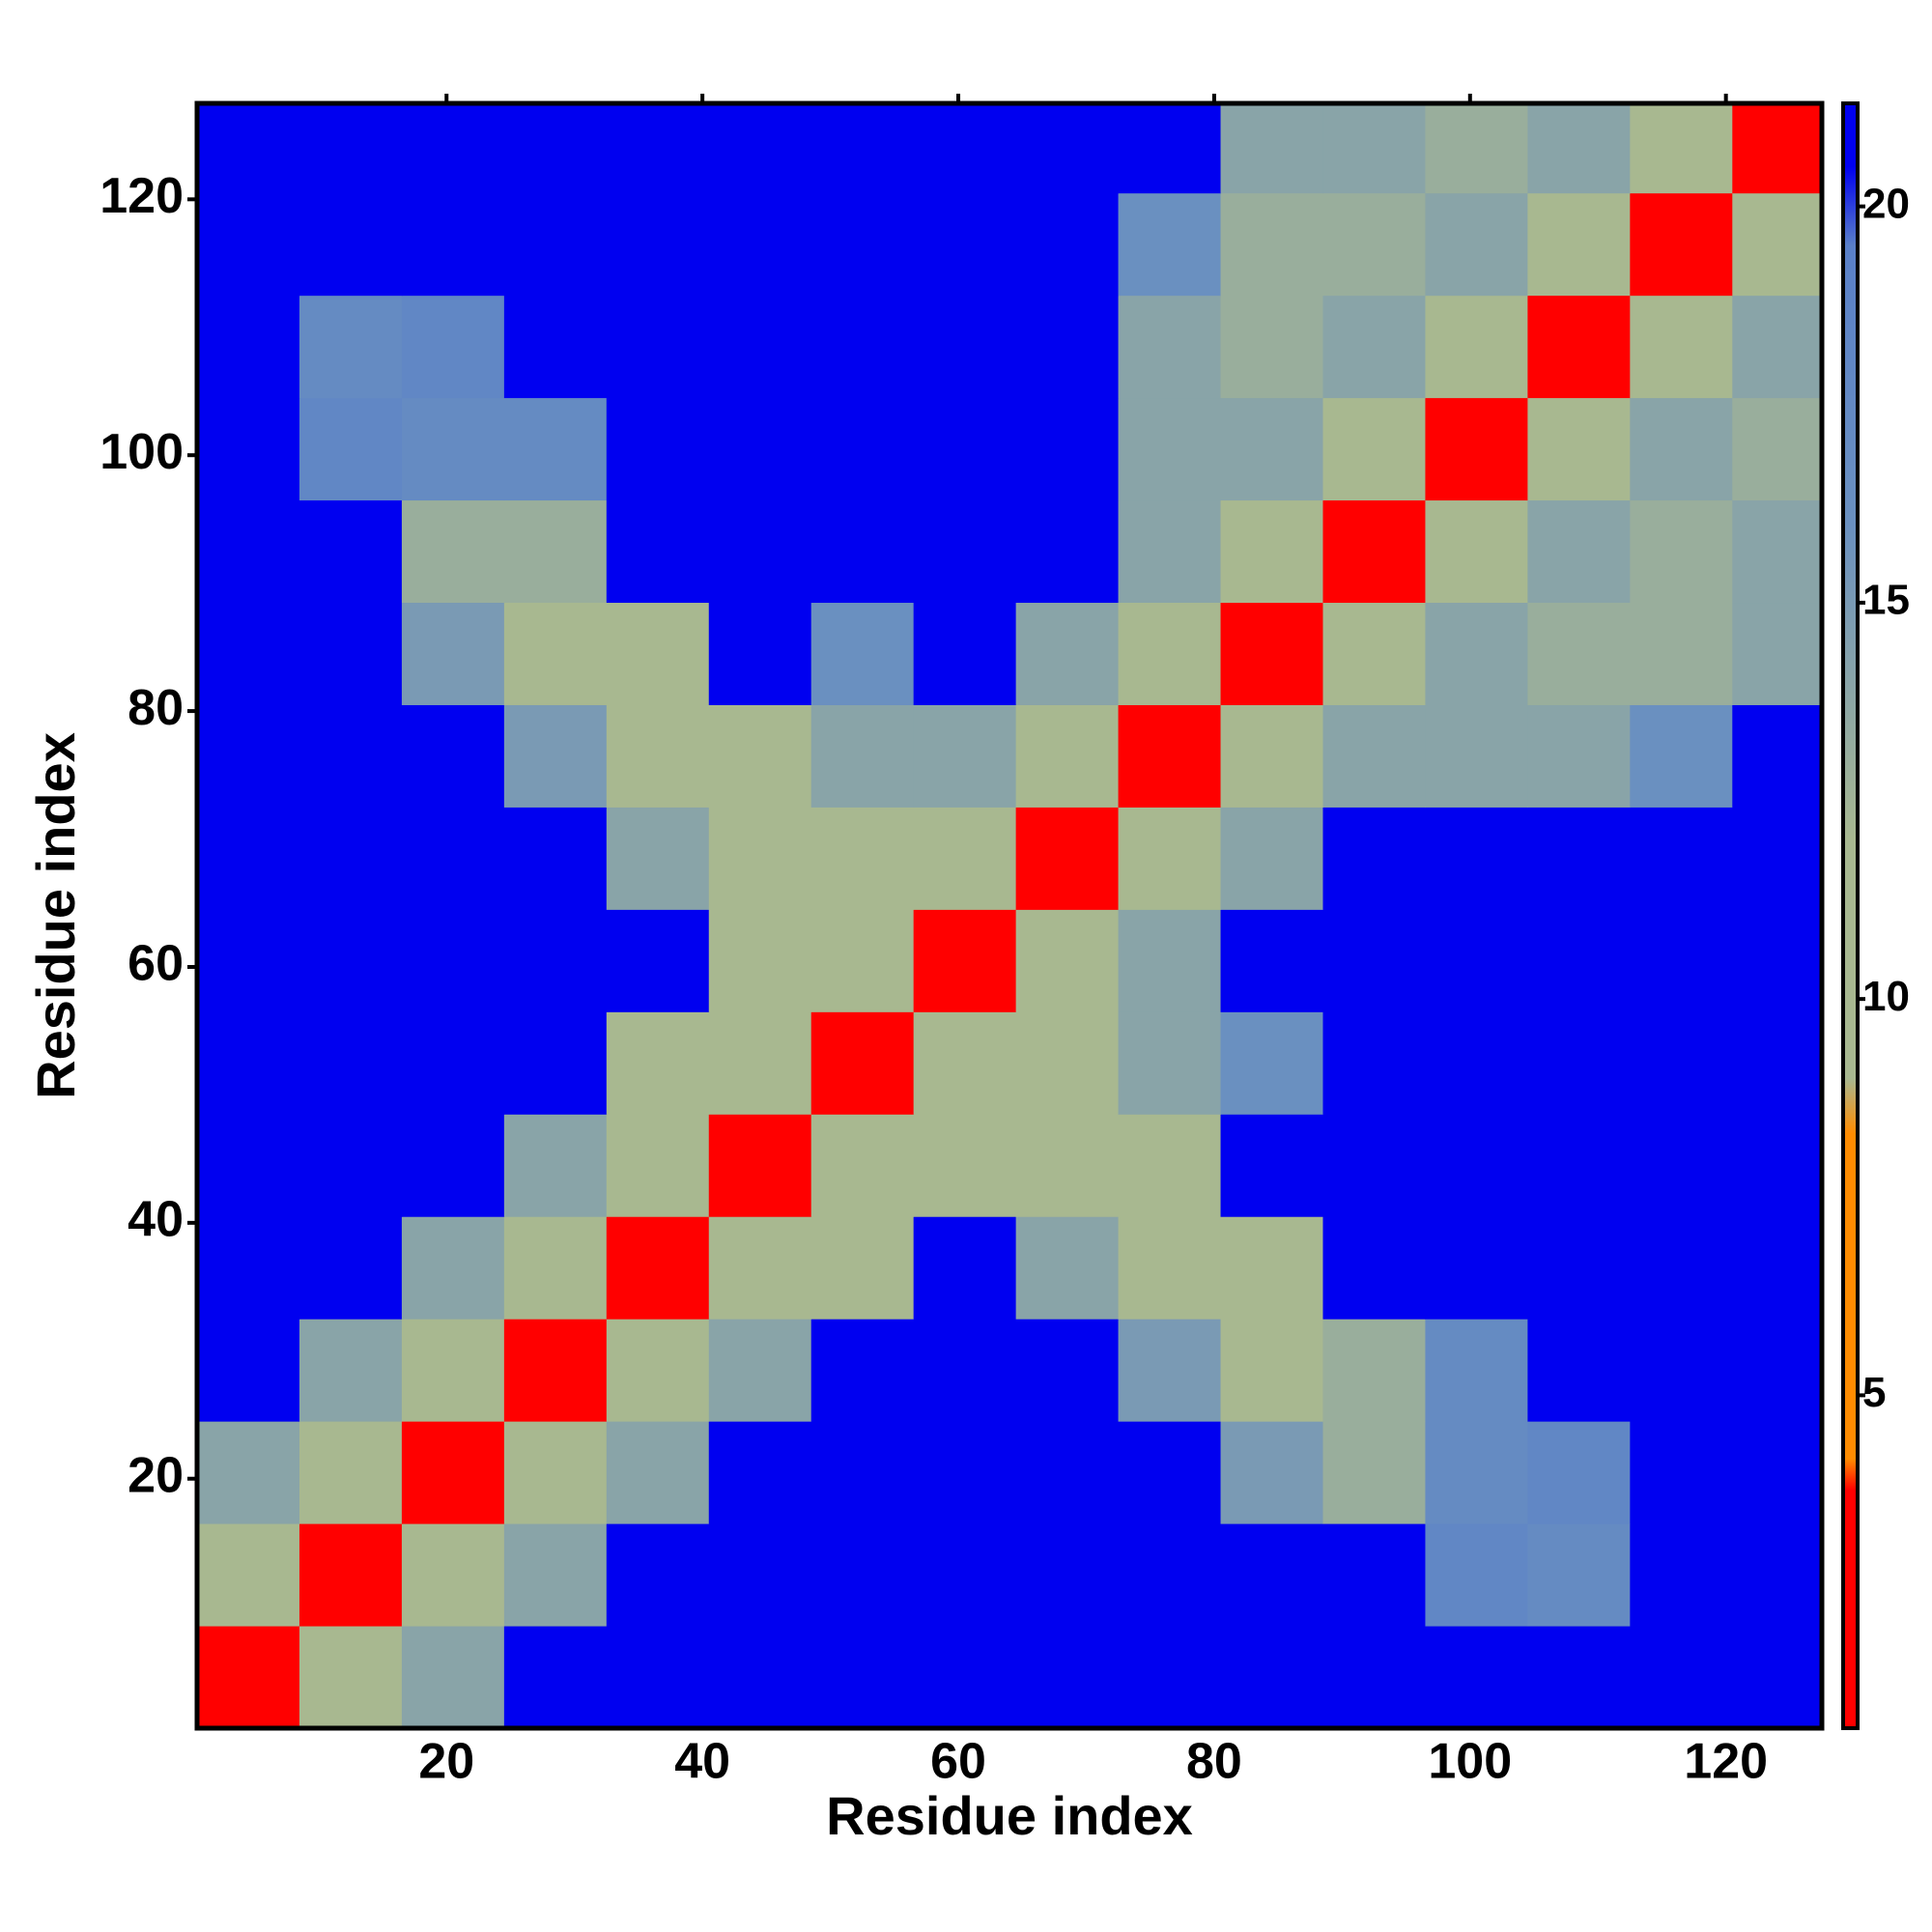  I want to click on colorbar-tick-label: 15, so click(1886, 600).